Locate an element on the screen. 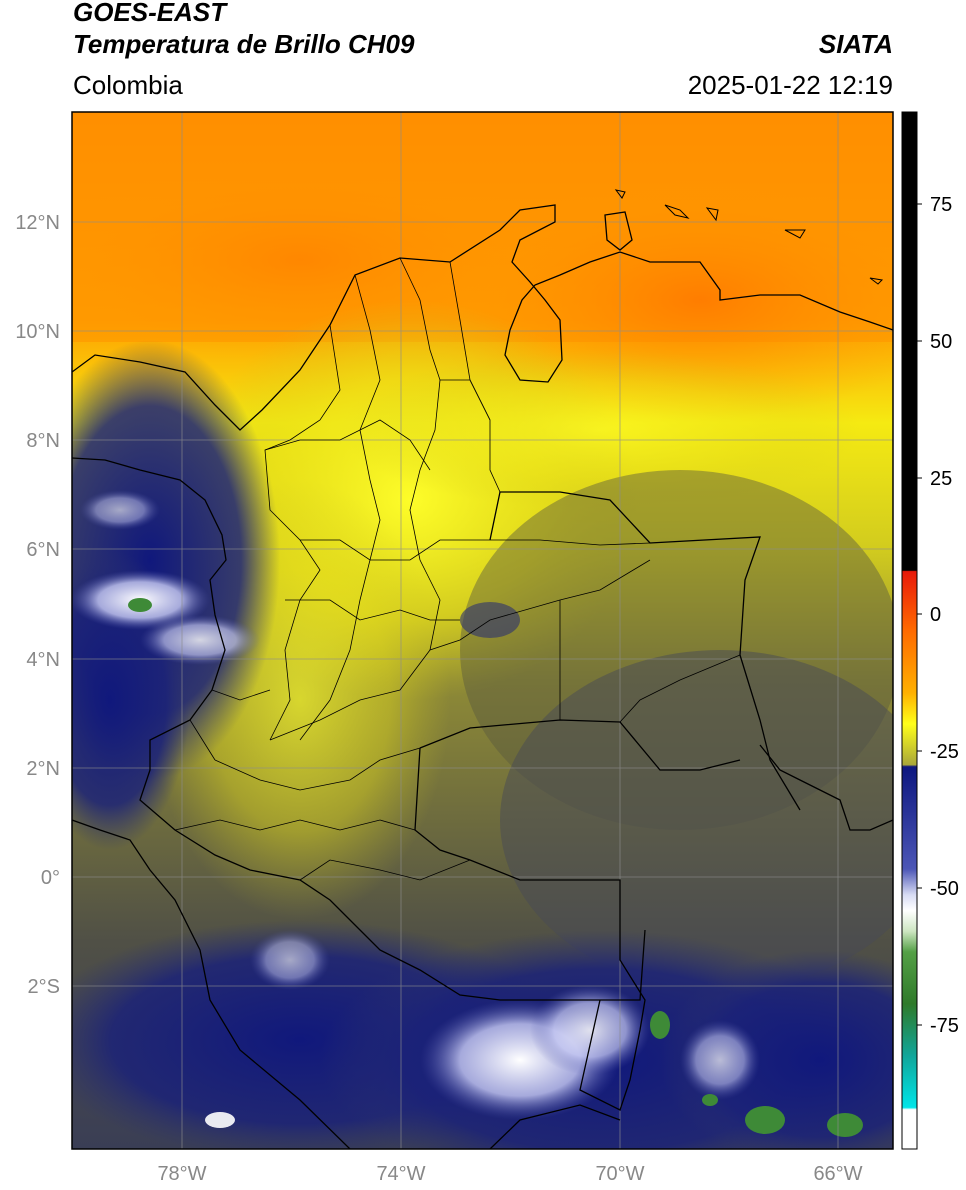 The image size is (966, 1190). lat-label: 6°N is located at coordinates (43, 550).